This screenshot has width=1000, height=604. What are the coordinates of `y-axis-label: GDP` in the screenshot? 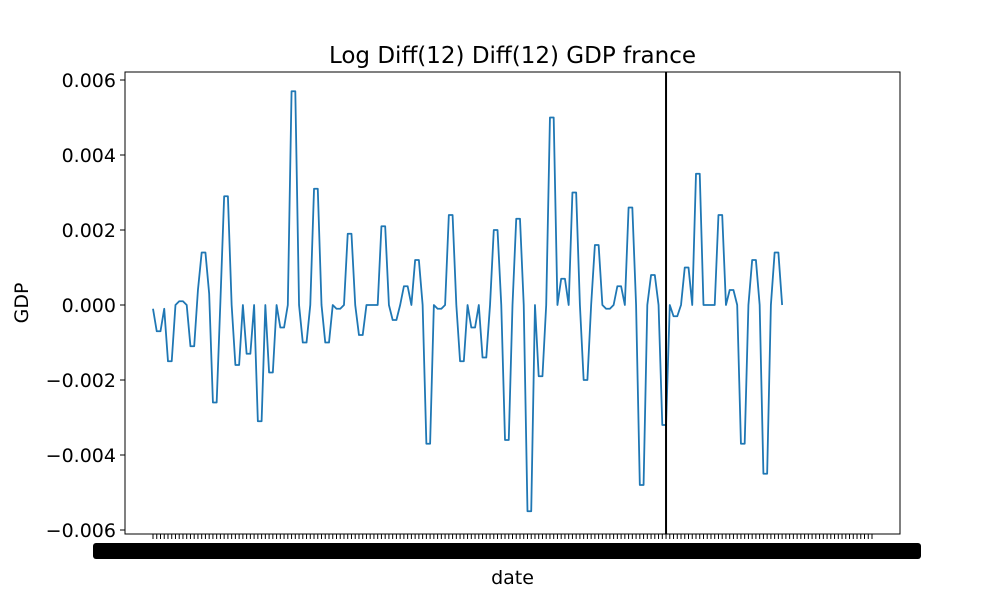 It's located at (22, 303).